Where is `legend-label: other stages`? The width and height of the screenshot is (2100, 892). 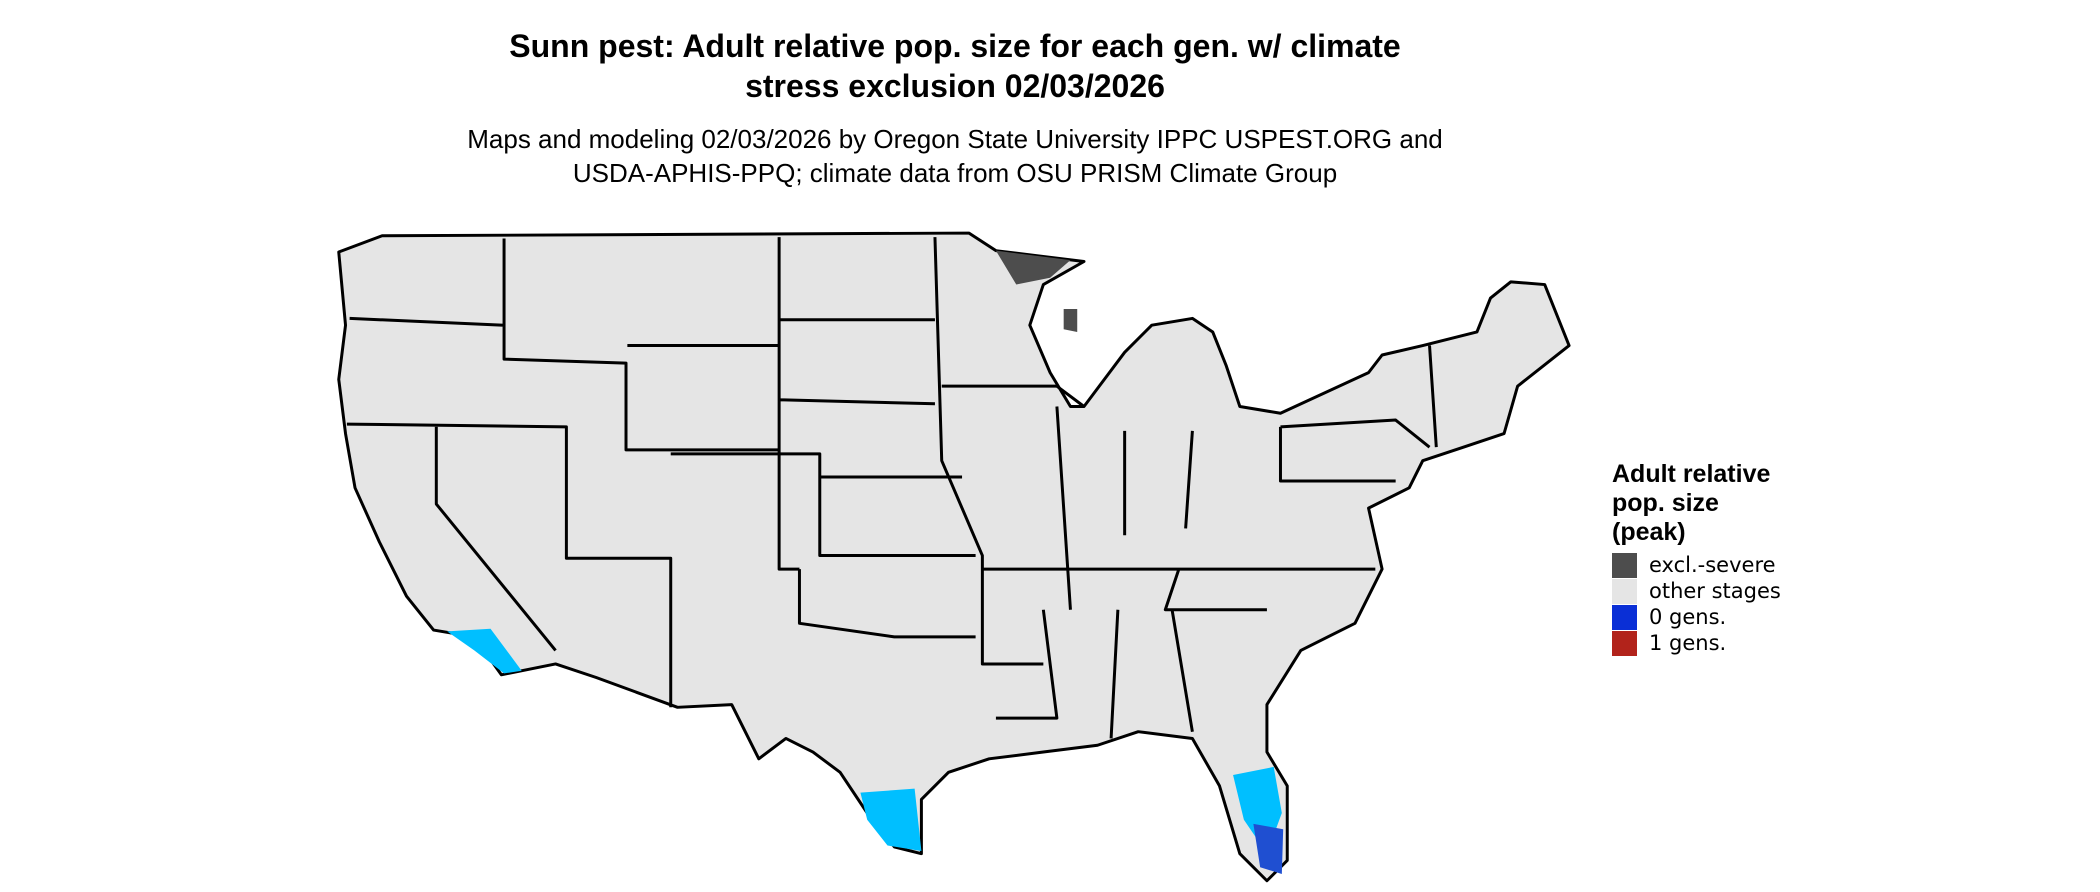 legend-label: other stages is located at coordinates (1715, 591).